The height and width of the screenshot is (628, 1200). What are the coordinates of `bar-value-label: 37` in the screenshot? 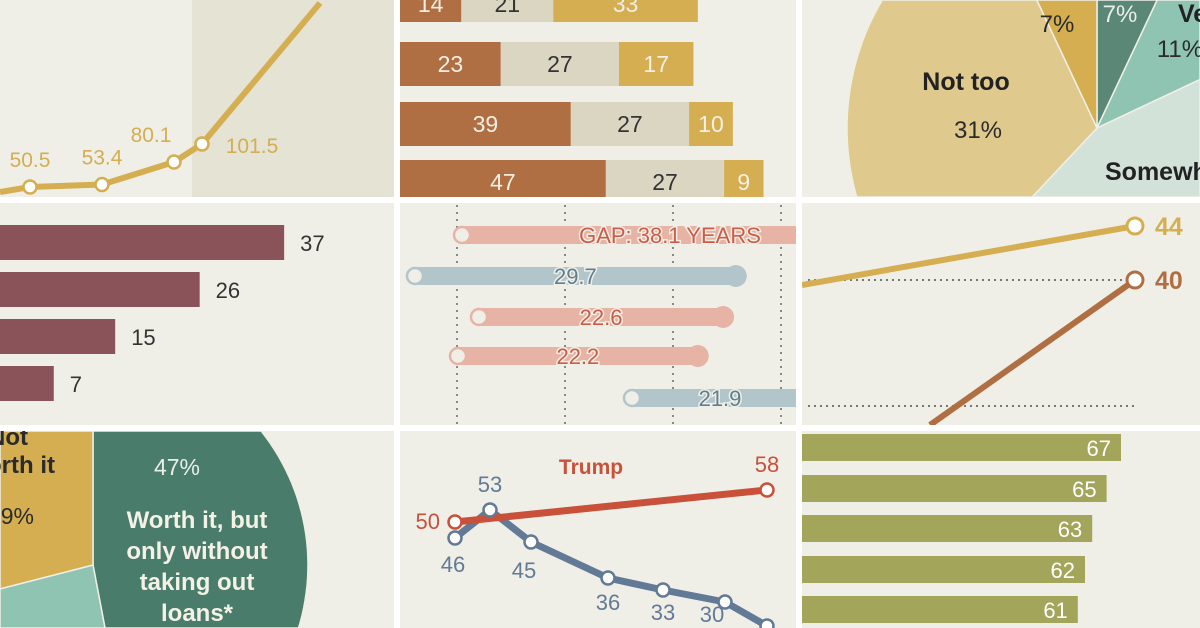 It's located at (312, 243).